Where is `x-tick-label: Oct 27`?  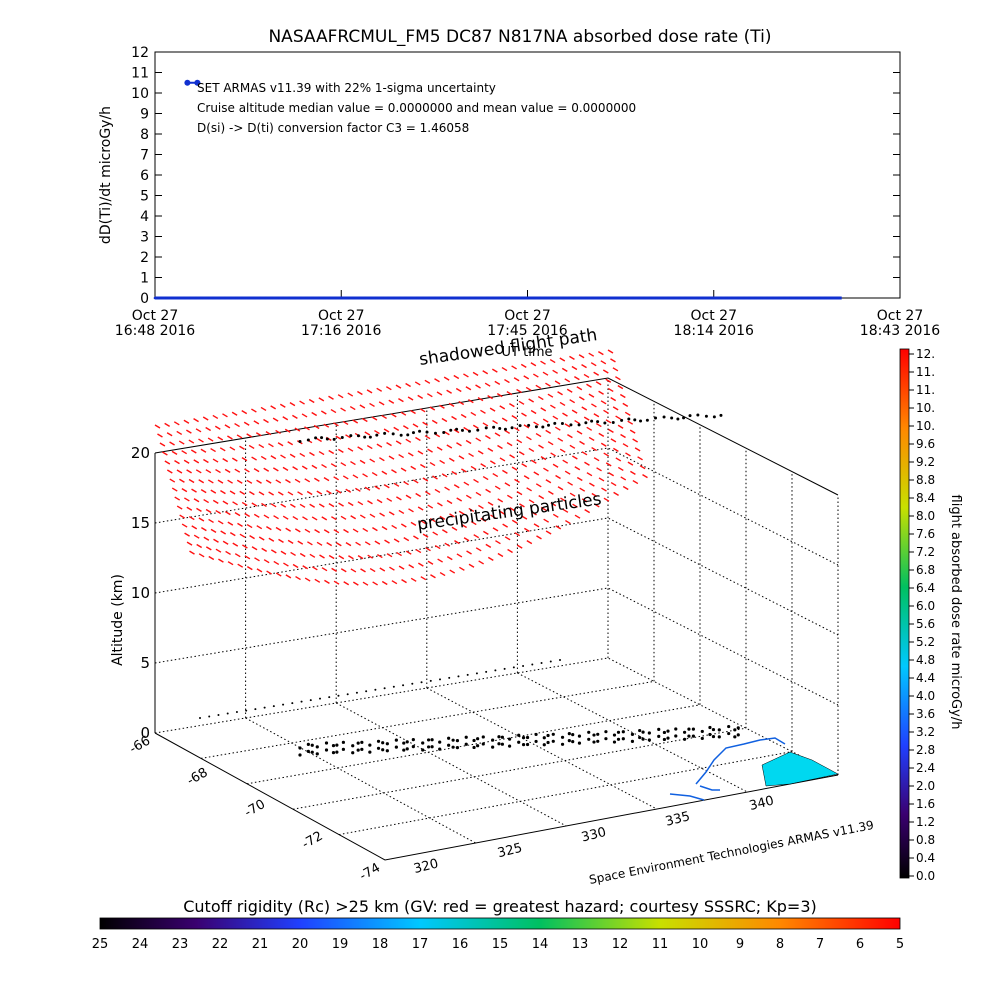
x-tick-label: Oct 27 is located at coordinates (527, 316).